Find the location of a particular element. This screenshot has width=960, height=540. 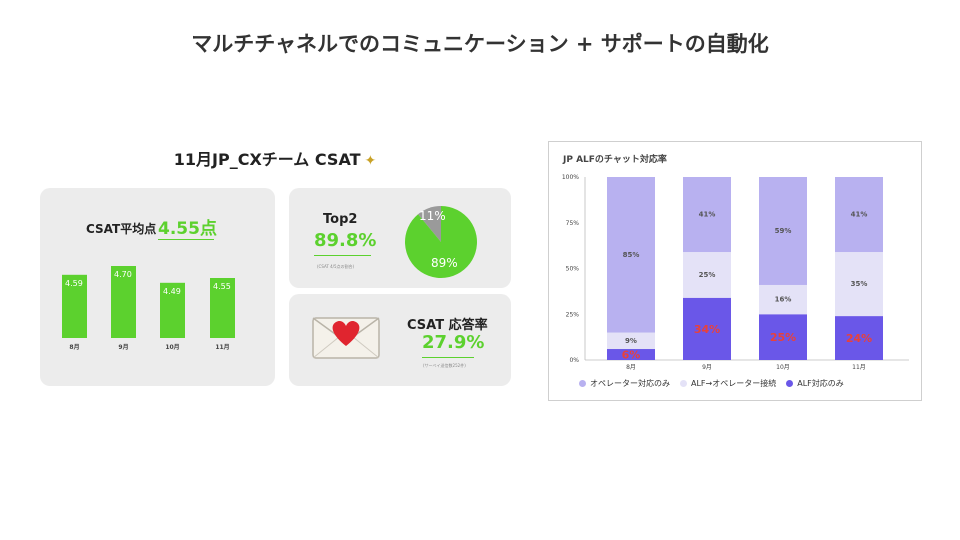

stacked-segment-label: 16% is located at coordinates (783, 300).